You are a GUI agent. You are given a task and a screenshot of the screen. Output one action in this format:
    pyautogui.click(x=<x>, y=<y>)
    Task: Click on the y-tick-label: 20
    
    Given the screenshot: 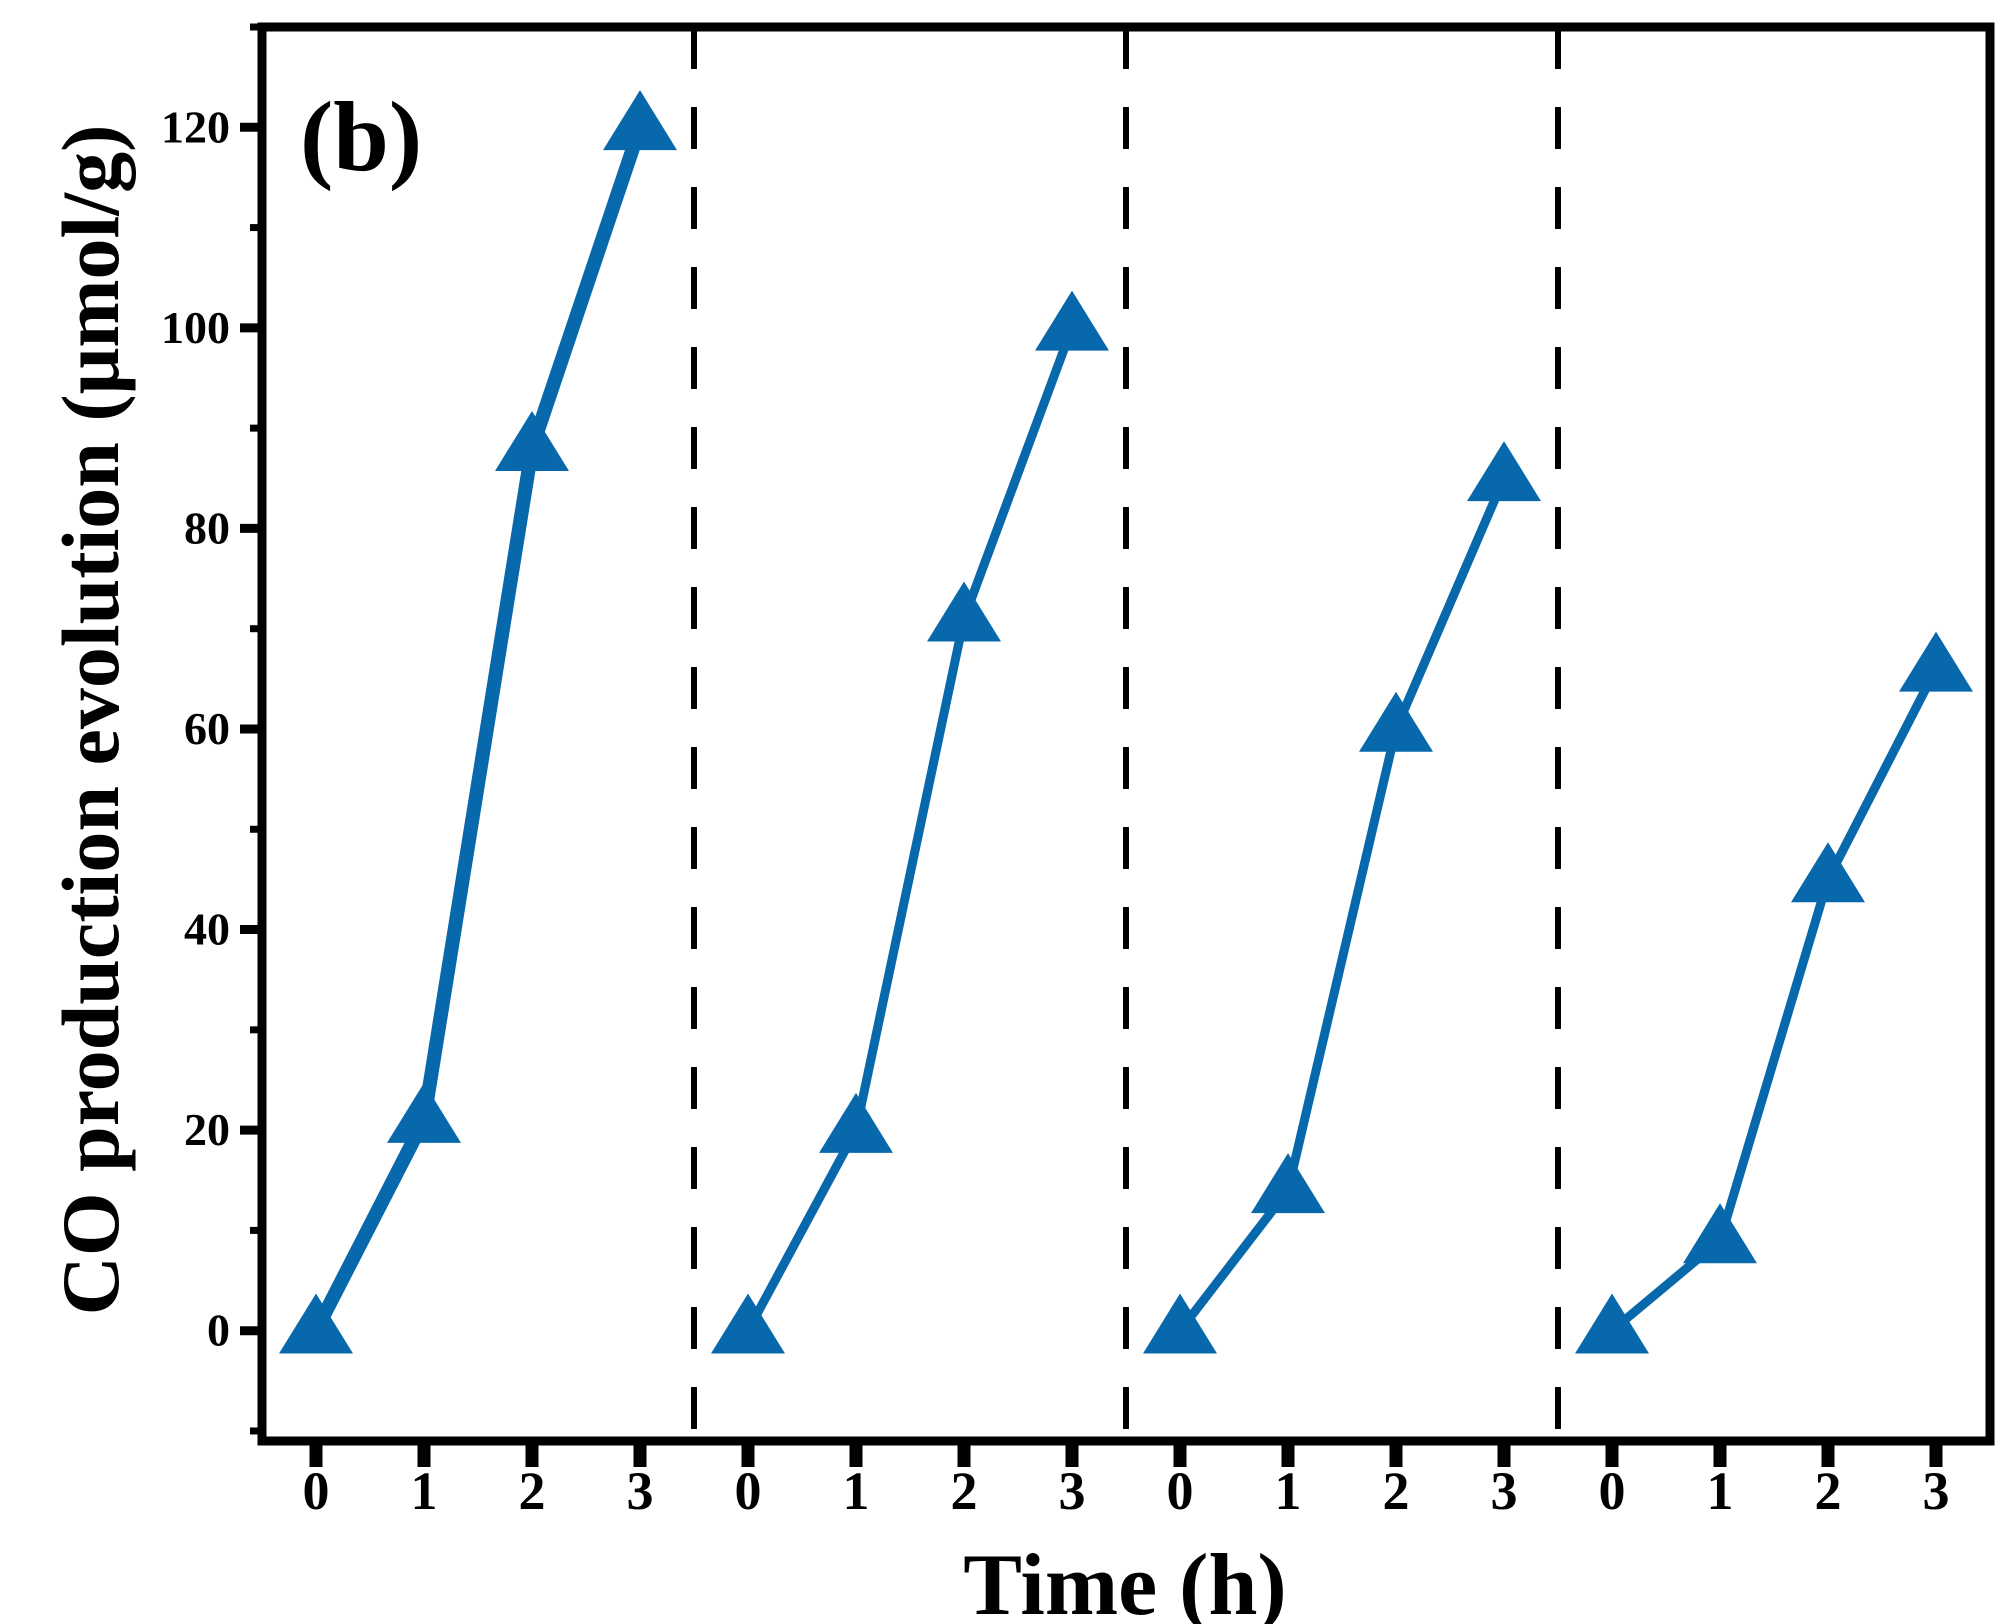 What is the action you would take?
    pyautogui.click(x=207, y=1129)
    